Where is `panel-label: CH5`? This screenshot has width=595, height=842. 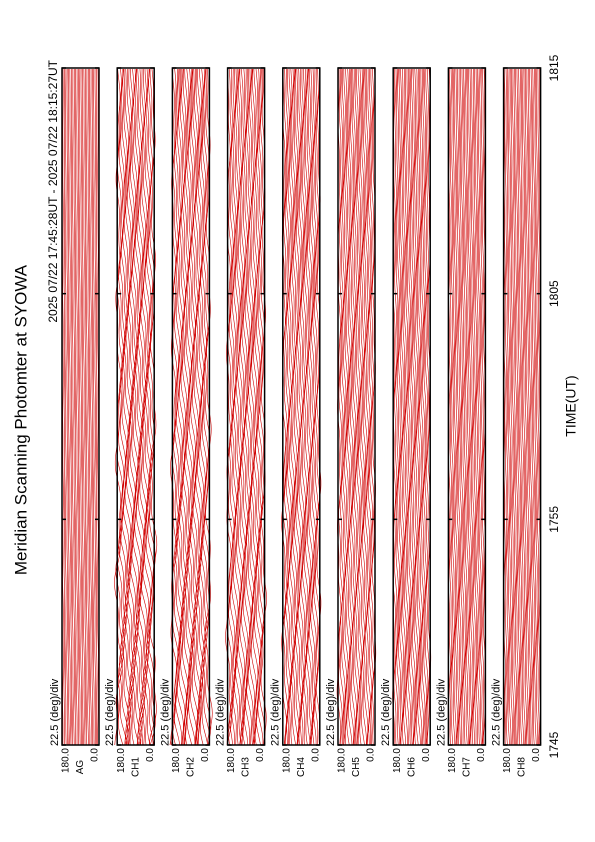 panel-label: CH5 is located at coordinates (356, 767).